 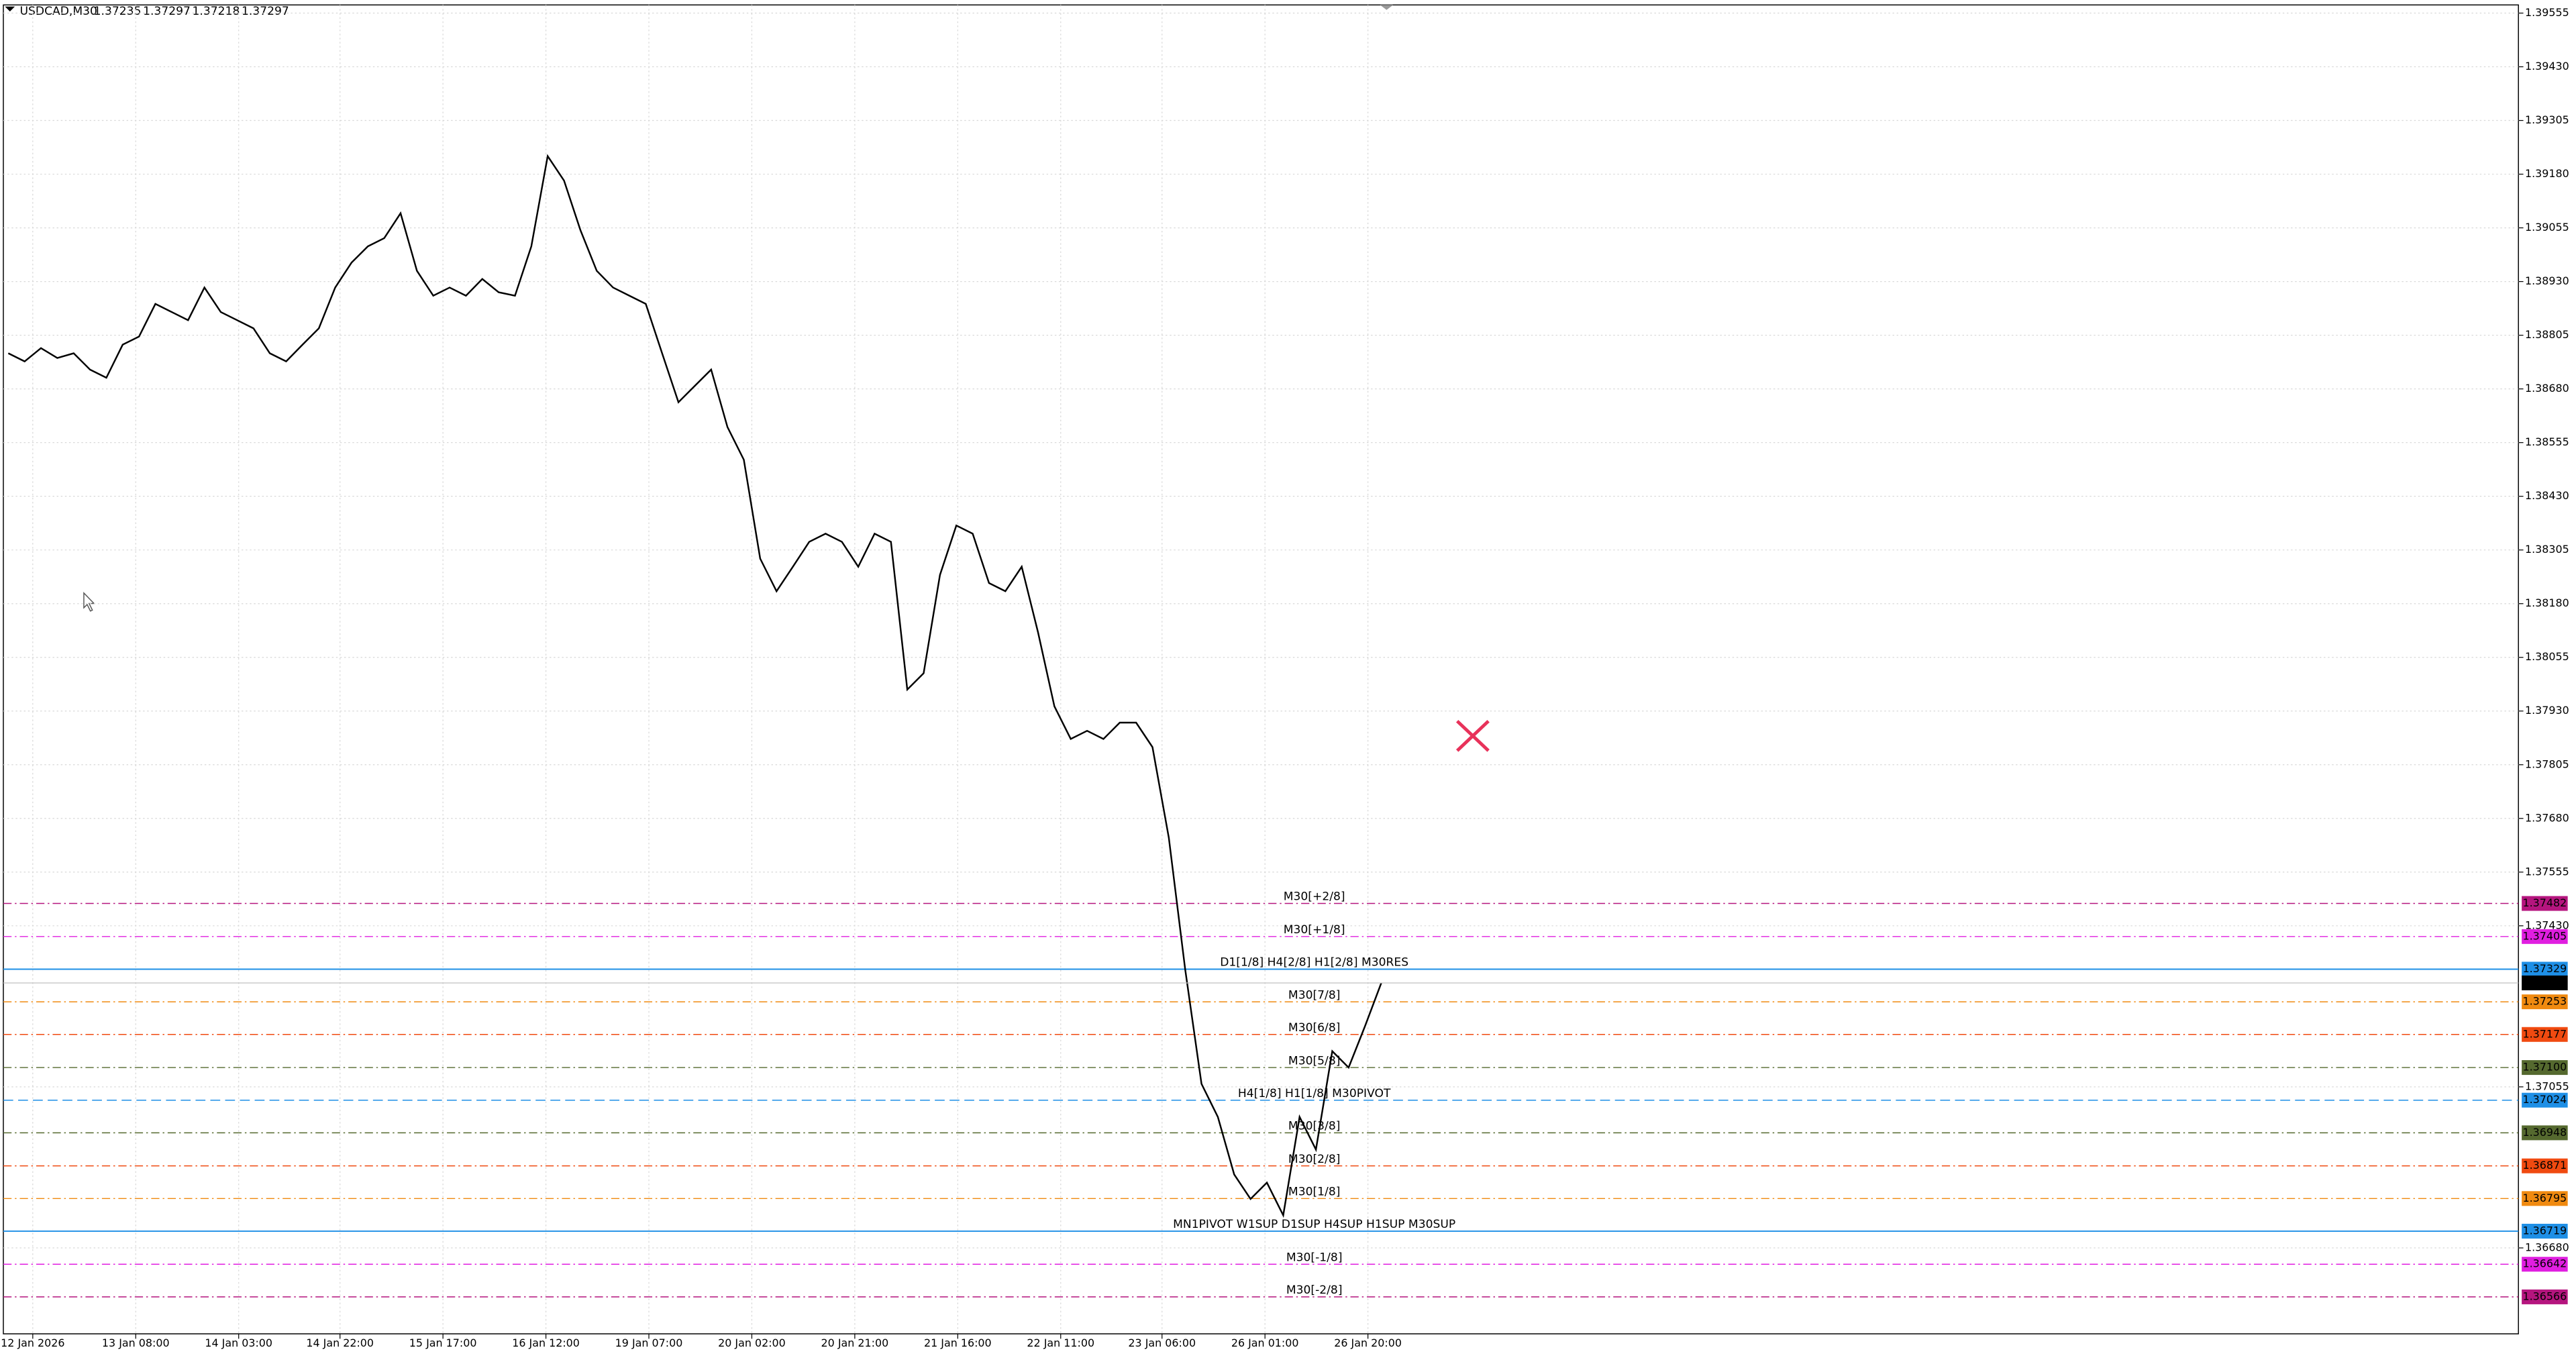 What do you see at coordinates (2547, 602) in the screenshot?
I see `y-tick-label: 1.38180` at bounding box center [2547, 602].